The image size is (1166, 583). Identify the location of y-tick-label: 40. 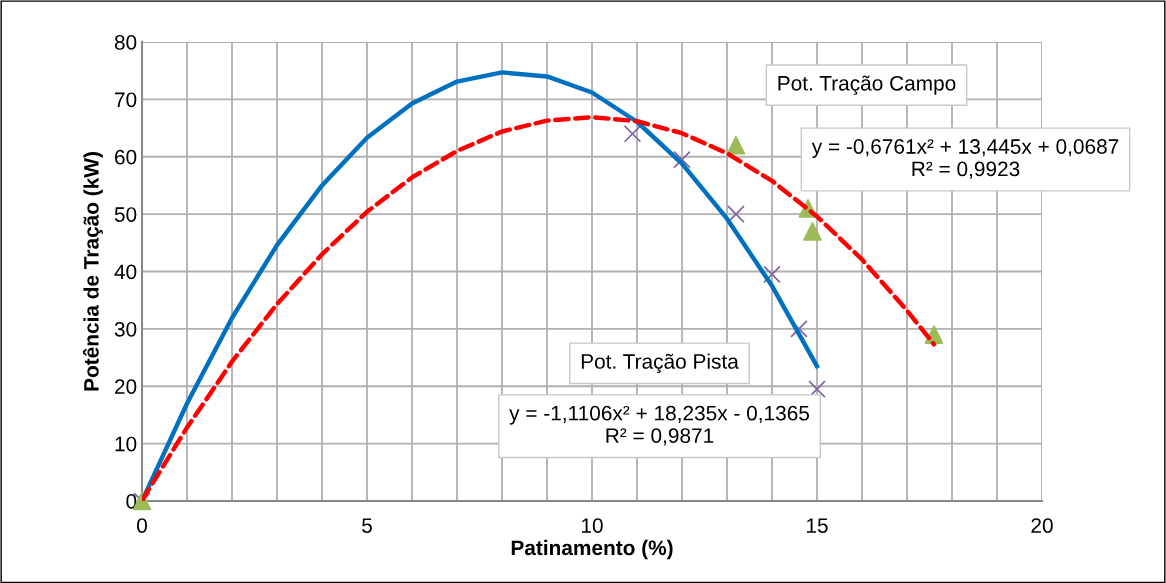
(125, 272).